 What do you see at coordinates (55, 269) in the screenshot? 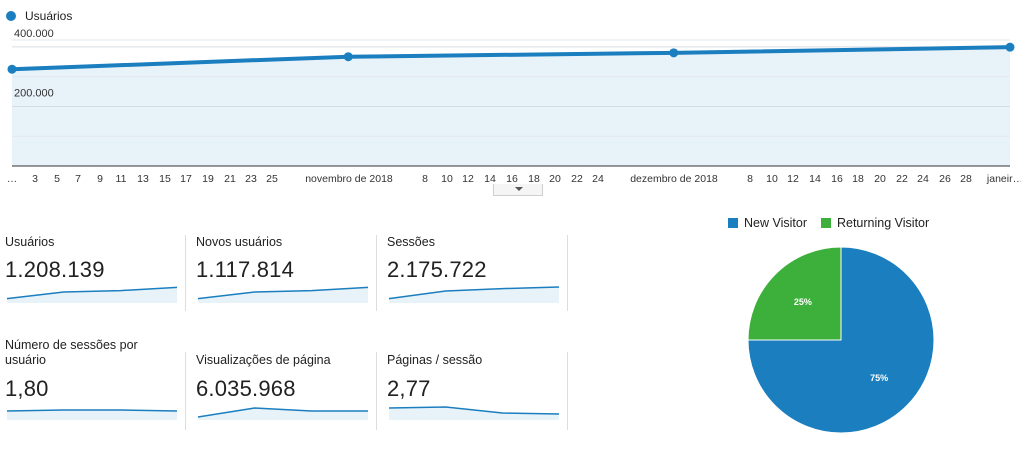
I see `metric-value: 1.208.139` at bounding box center [55, 269].